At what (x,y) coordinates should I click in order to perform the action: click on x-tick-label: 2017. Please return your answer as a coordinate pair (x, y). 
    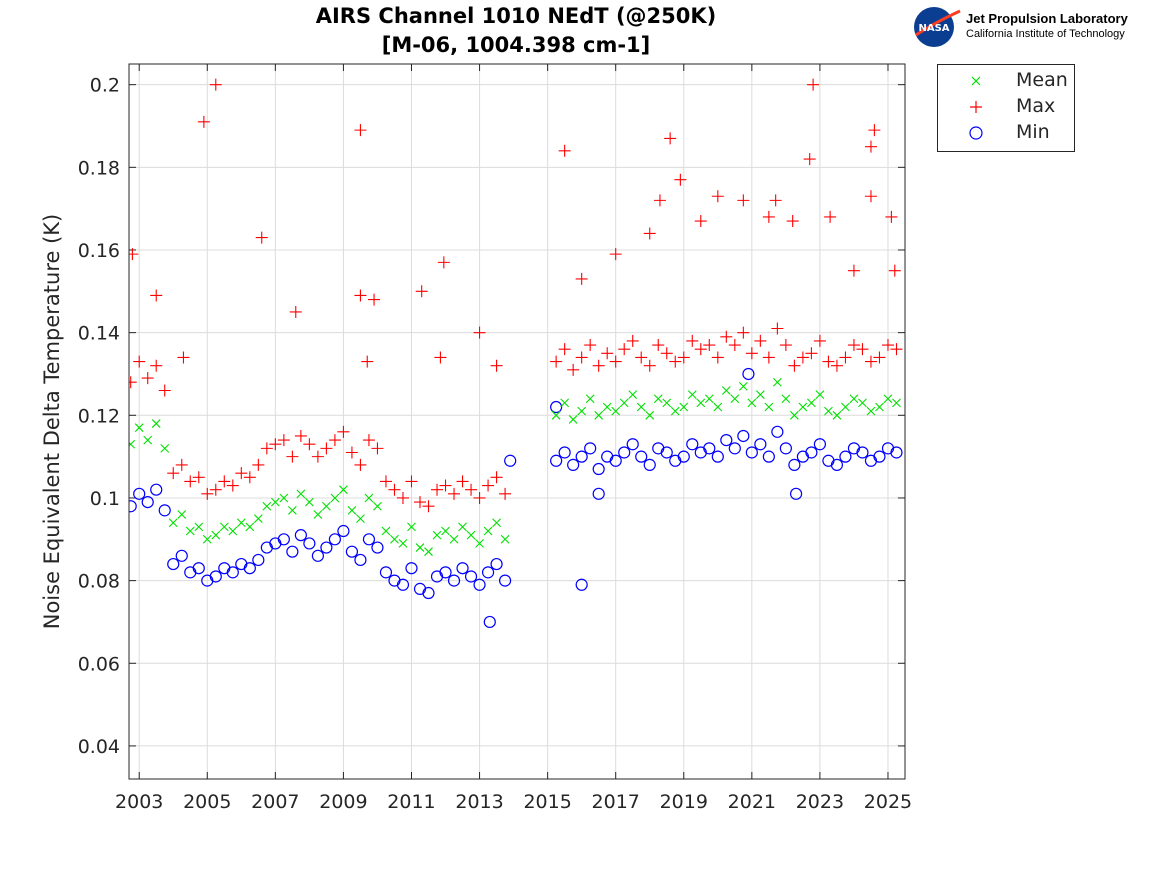
    Looking at the image, I should click on (616, 802).